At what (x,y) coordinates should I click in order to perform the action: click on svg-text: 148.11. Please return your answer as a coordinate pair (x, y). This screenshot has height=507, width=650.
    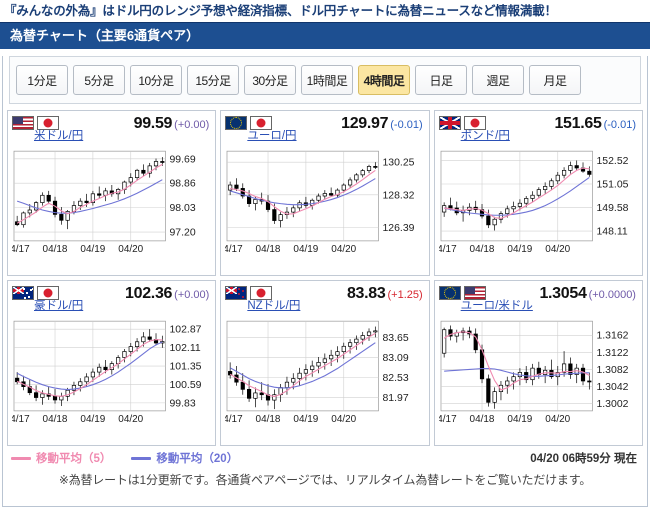
    Looking at the image, I should click on (611, 232).